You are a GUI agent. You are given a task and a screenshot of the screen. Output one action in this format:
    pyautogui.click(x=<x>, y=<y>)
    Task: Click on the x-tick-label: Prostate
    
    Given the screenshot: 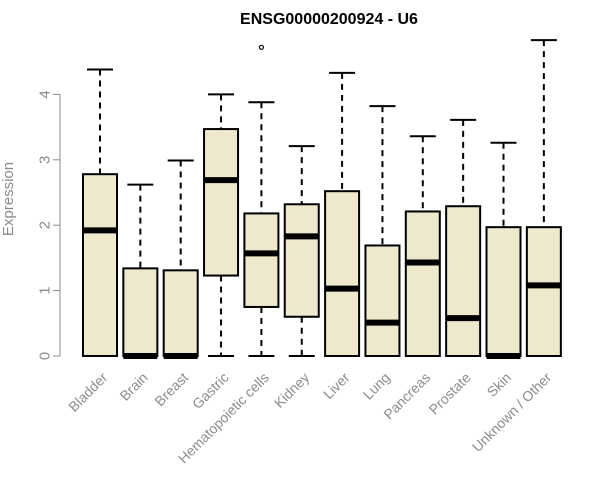 What is the action you would take?
    pyautogui.click(x=450, y=393)
    